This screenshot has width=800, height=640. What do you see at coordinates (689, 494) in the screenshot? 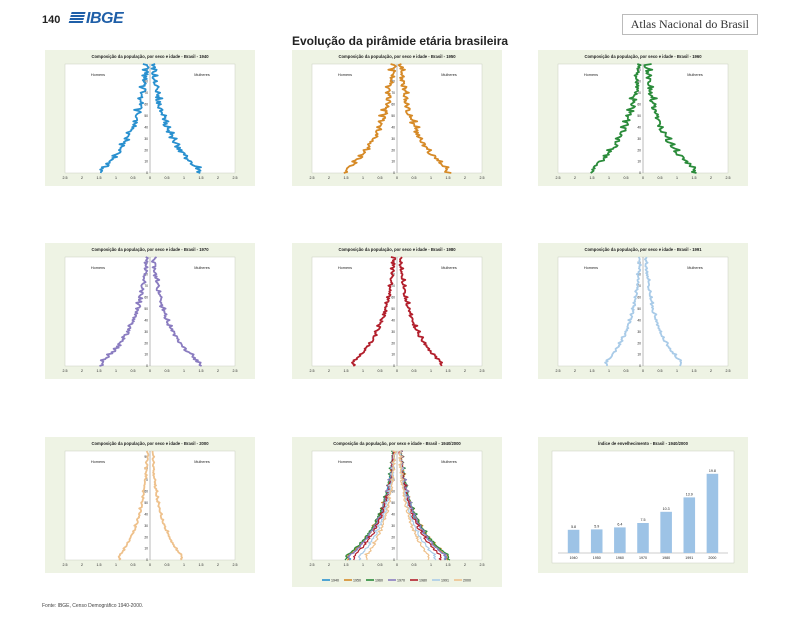
I see `data-label-1991: 13.9` at bounding box center [689, 494].